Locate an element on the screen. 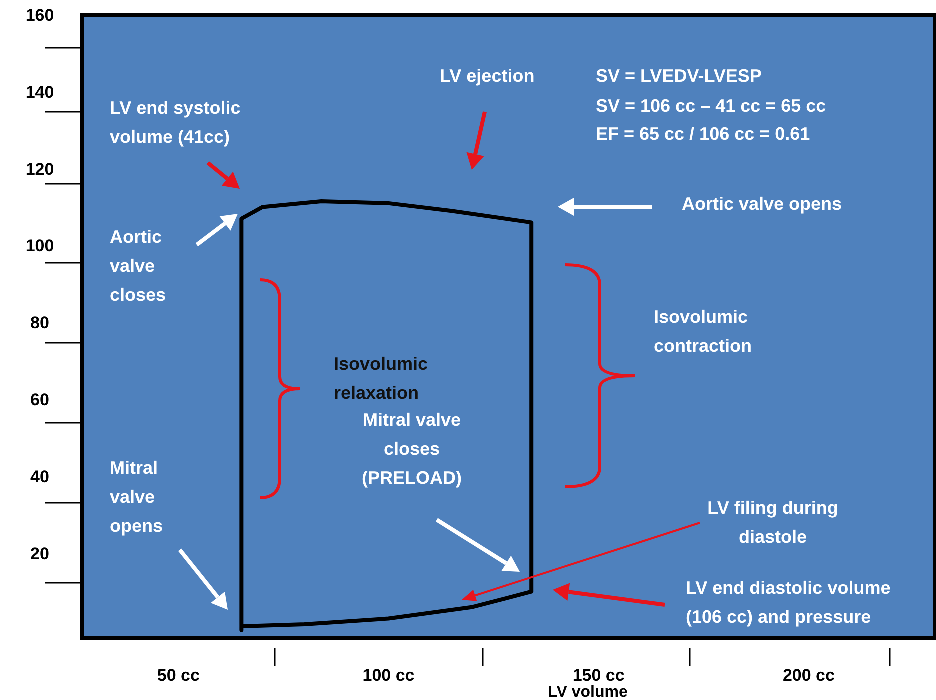  x-tick-label: 50 cc is located at coordinates (178, 675).